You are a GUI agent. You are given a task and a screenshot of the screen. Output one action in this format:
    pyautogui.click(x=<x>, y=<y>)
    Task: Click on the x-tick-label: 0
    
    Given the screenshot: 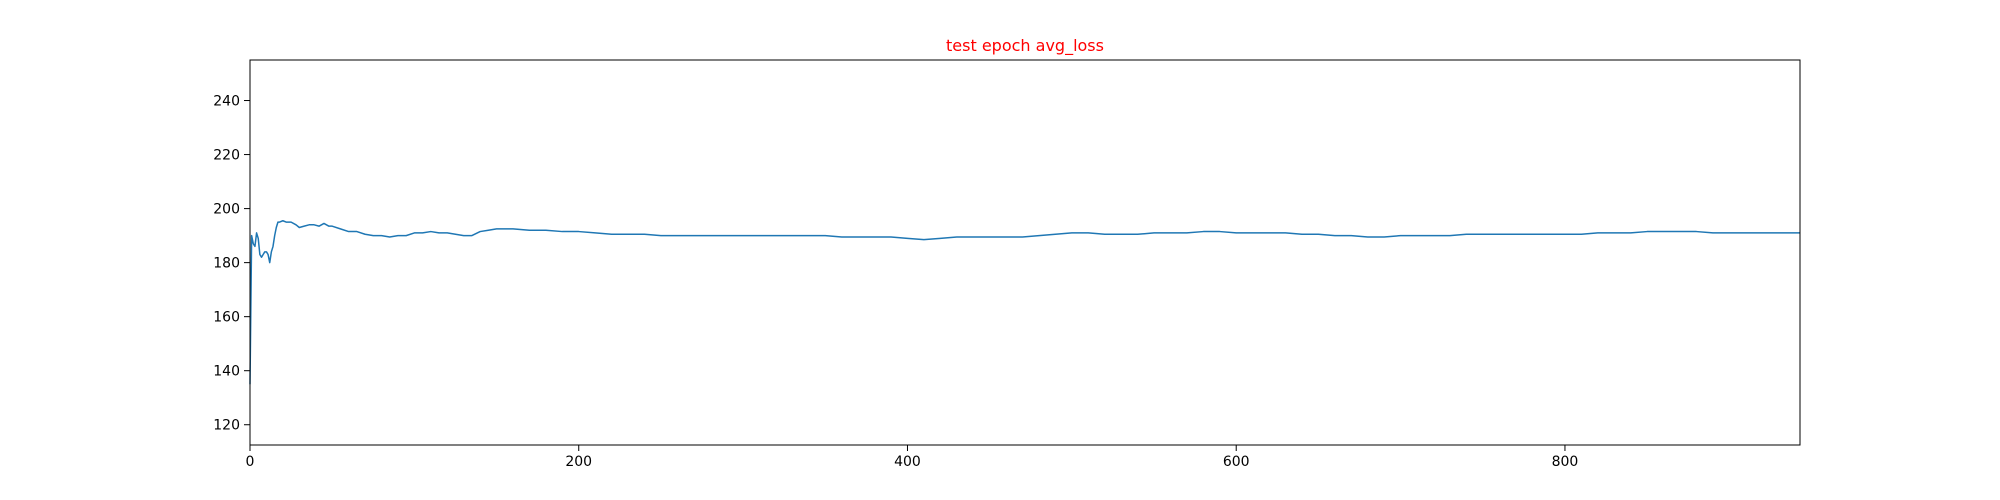 What is the action you would take?
    pyautogui.click(x=250, y=462)
    